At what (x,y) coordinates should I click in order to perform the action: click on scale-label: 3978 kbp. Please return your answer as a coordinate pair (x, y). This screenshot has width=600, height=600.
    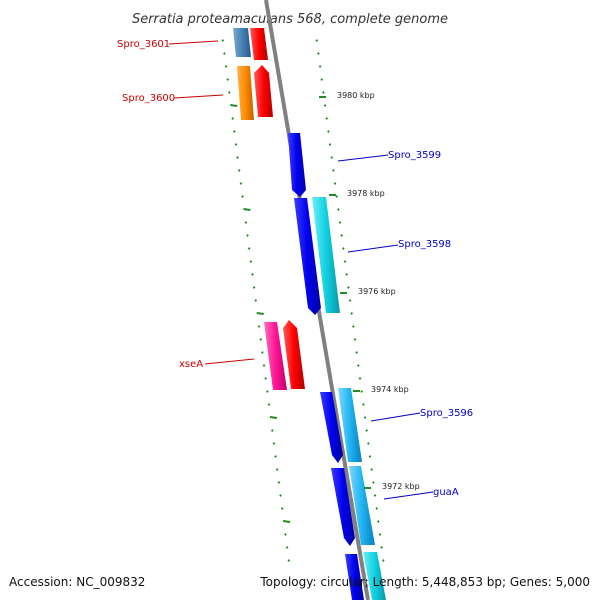
    Looking at the image, I should click on (366, 193).